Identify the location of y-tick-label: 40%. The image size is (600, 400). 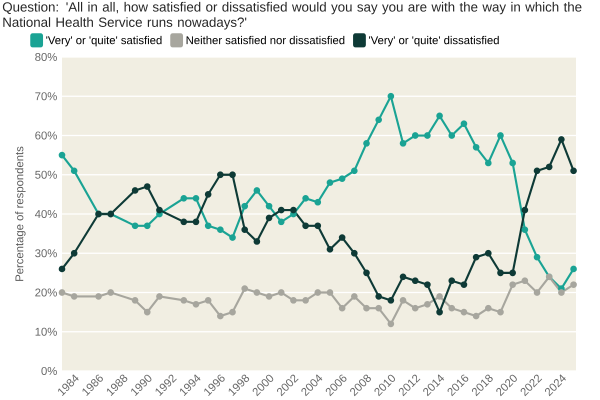
(45, 214).